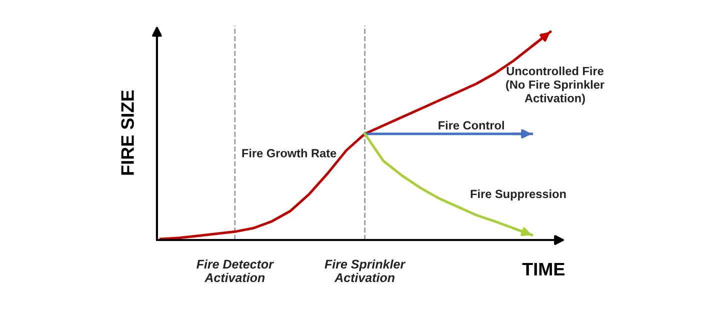  What do you see at coordinates (289, 153) in the screenshot?
I see `series-label: Fire Growth Rate` at bounding box center [289, 153].